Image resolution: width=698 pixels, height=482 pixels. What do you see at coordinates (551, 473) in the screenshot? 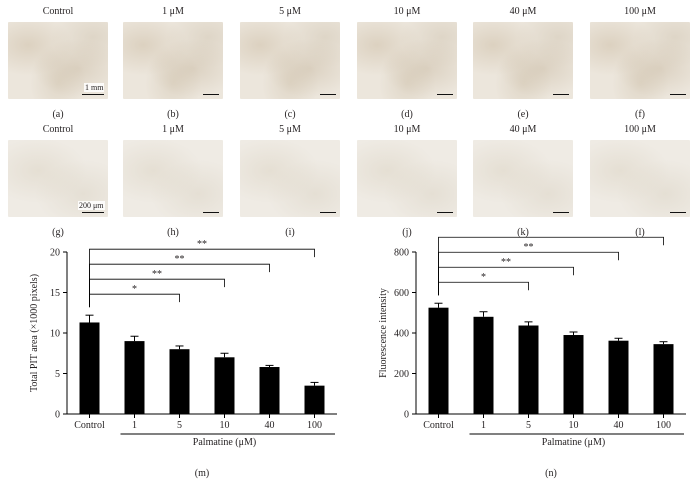
I see `panel-letter: (n)` at bounding box center [551, 473].